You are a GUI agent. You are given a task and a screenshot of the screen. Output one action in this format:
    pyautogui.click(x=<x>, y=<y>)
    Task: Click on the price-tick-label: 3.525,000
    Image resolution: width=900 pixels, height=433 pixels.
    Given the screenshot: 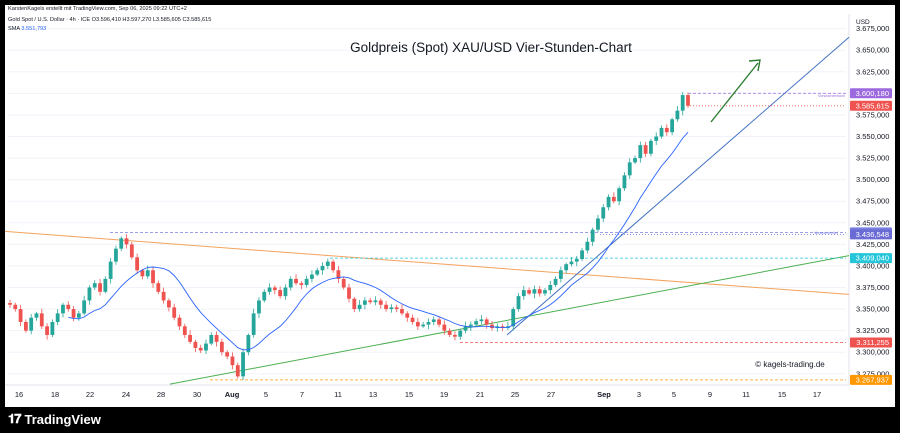 What is the action you would take?
    pyautogui.click(x=872, y=158)
    